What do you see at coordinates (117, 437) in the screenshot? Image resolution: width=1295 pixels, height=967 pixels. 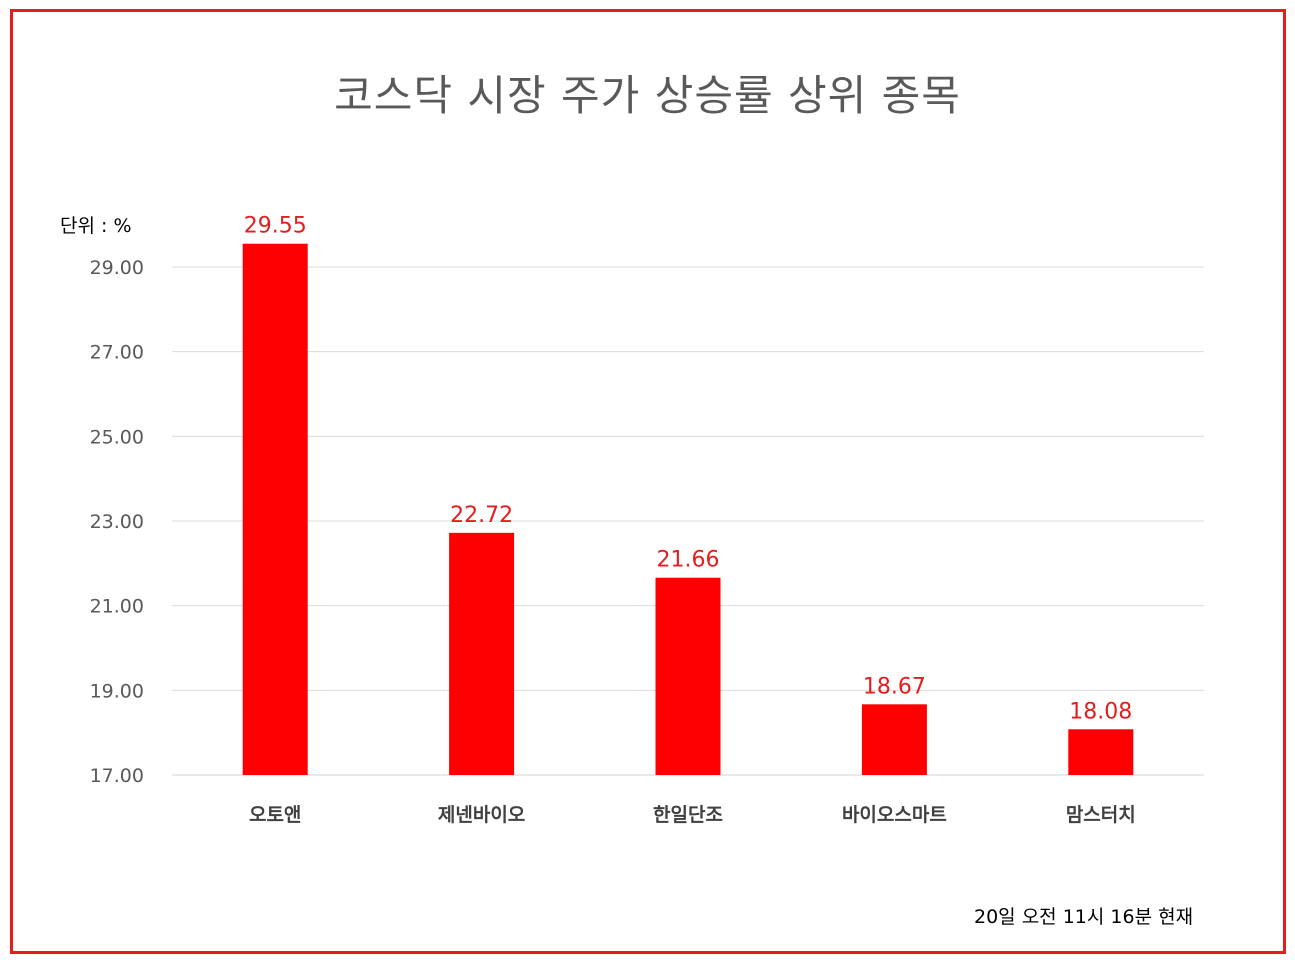 I see `y-tick-label: 25.00` at bounding box center [117, 437].